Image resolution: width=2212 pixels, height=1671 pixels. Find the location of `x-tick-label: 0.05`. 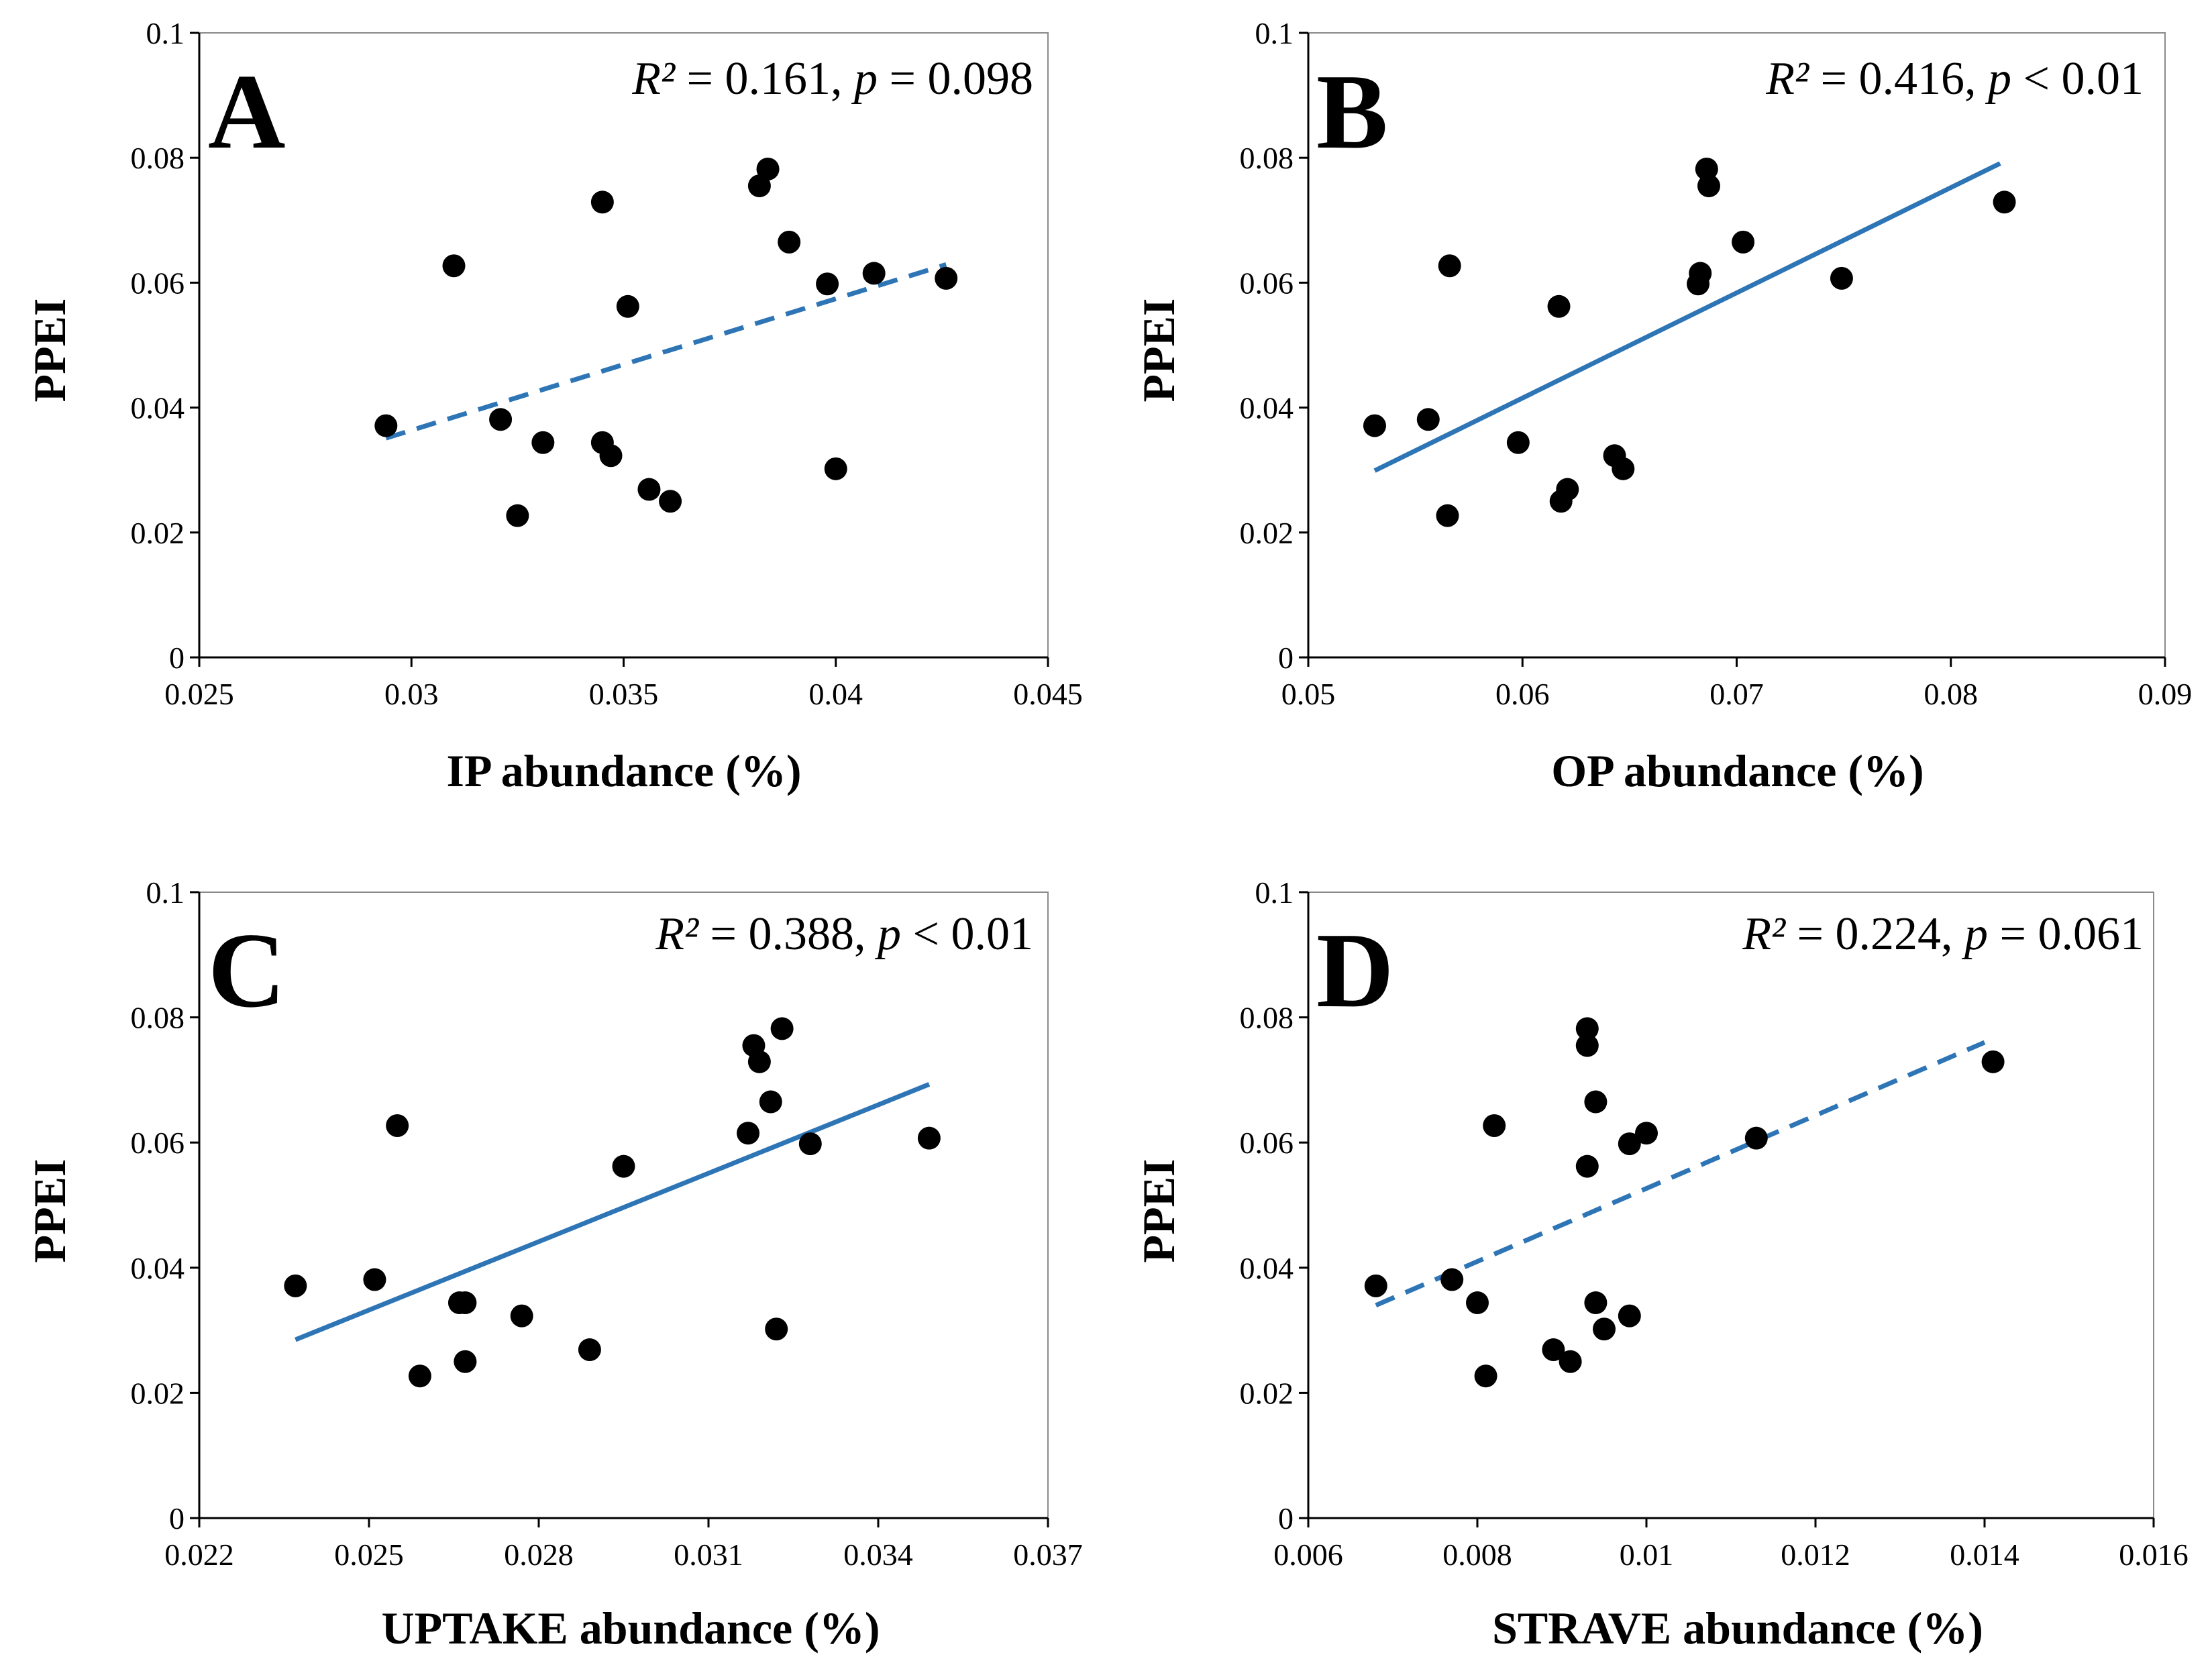

x-tick-label: 0.05 is located at coordinates (1308, 694).